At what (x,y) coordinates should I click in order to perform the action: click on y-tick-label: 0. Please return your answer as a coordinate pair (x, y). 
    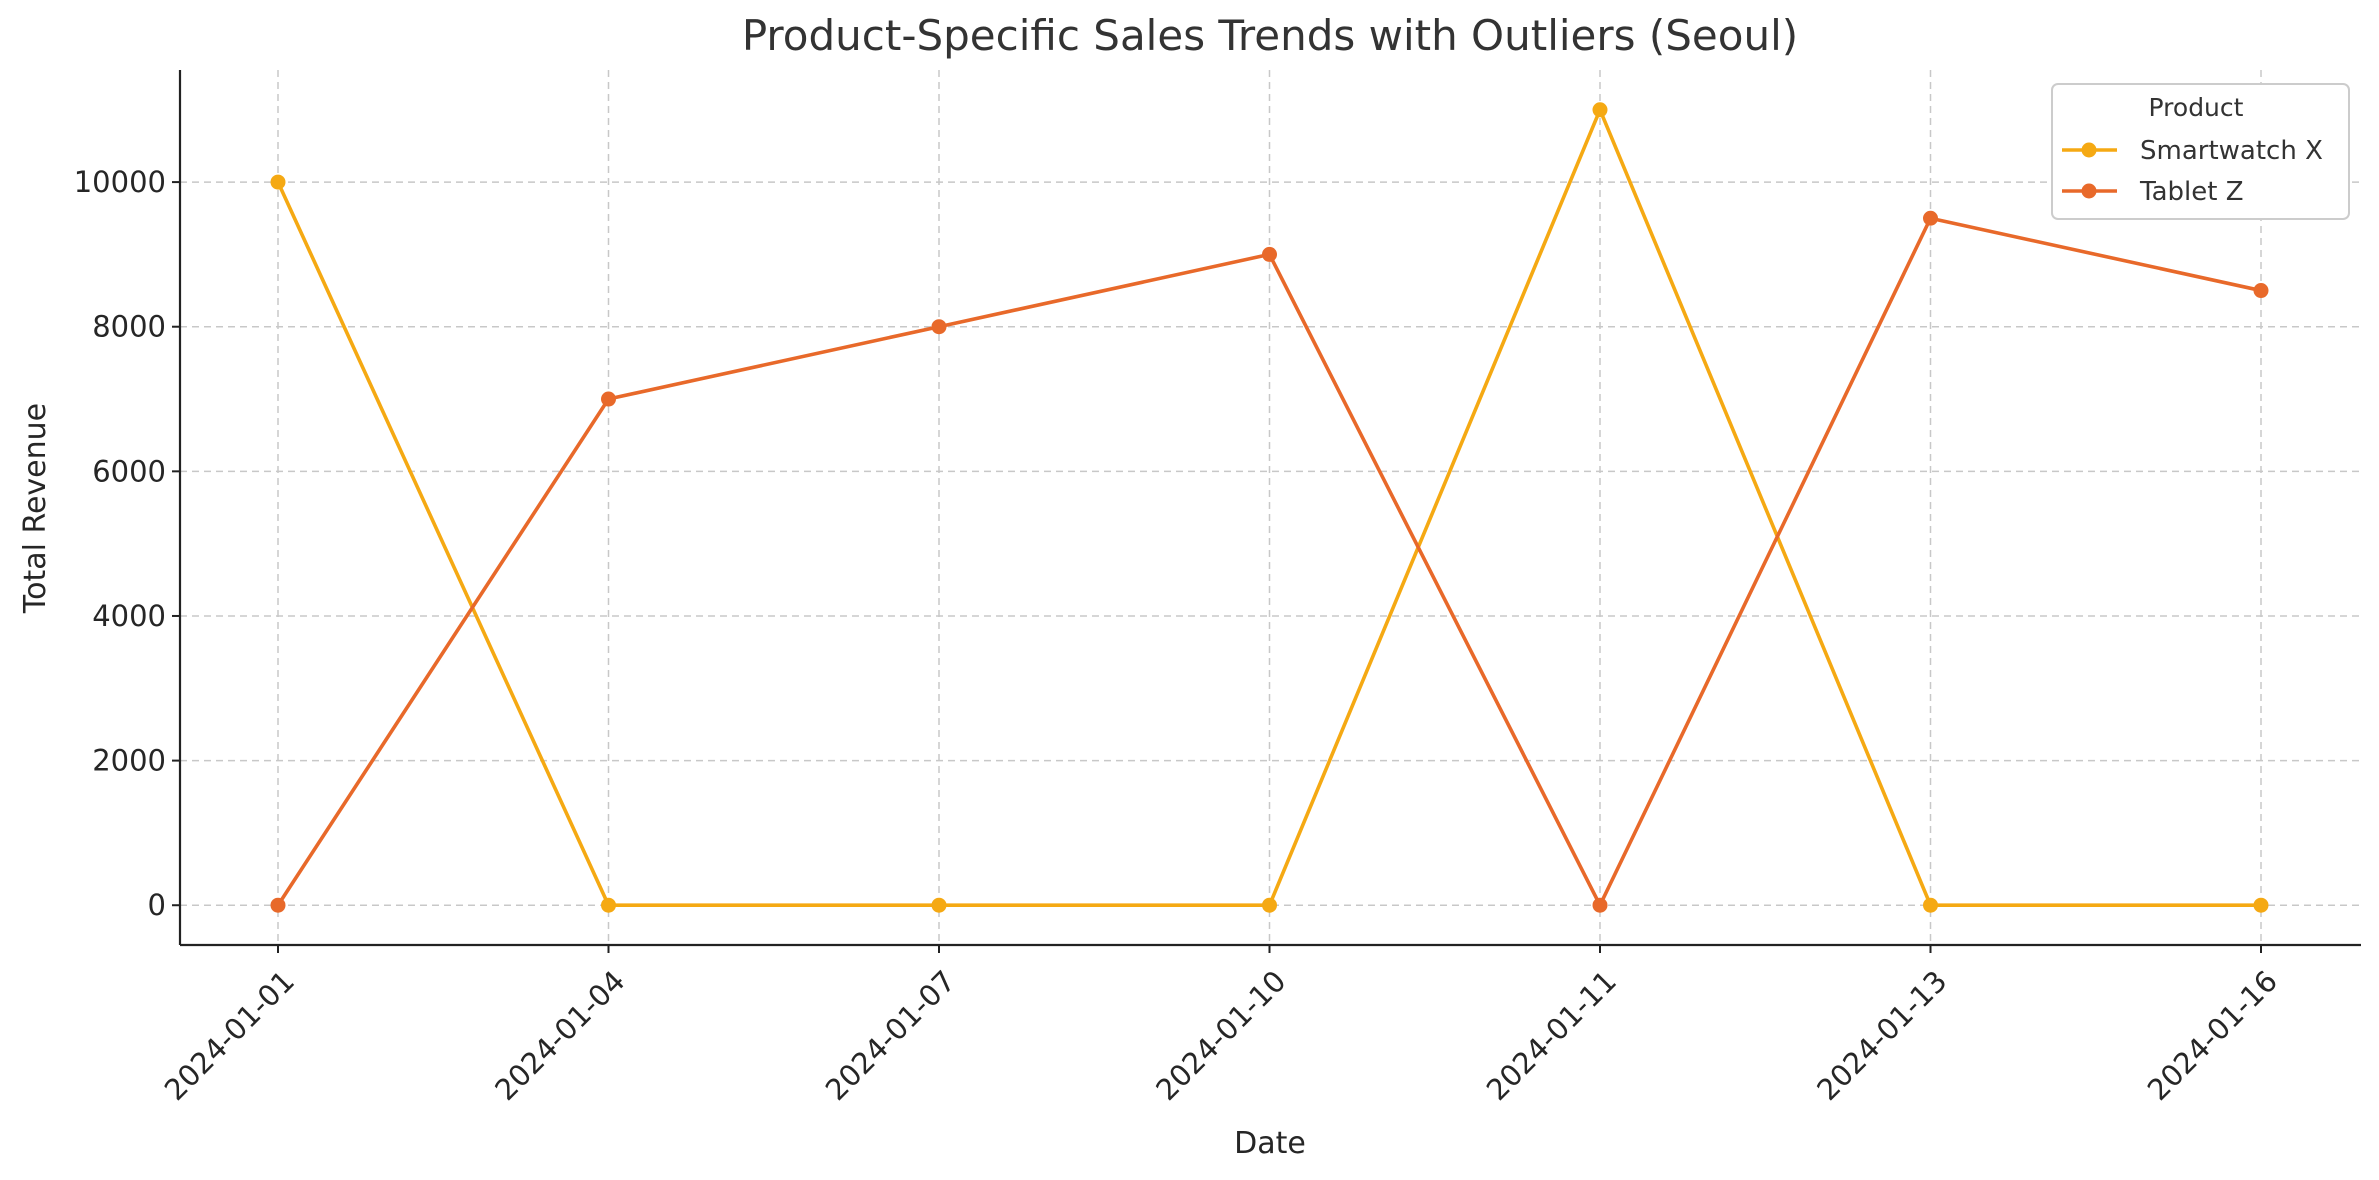
    Looking at the image, I should click on (157, 905).